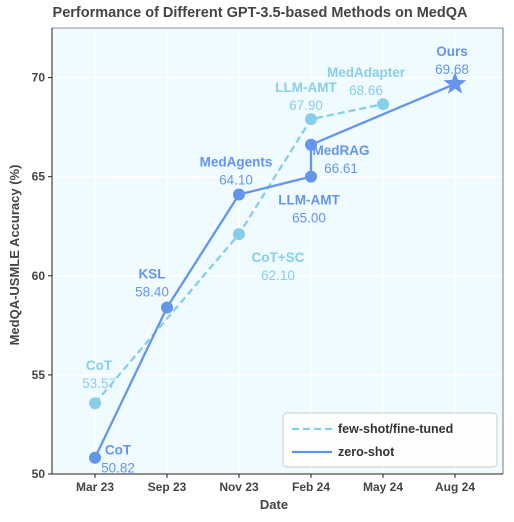 The height and width of the screenshot is (522, 514). Describe the element at coordinates (236, 162) in the screenshot. I see `annotation-name-s1-p2: MedAgents` at that location.